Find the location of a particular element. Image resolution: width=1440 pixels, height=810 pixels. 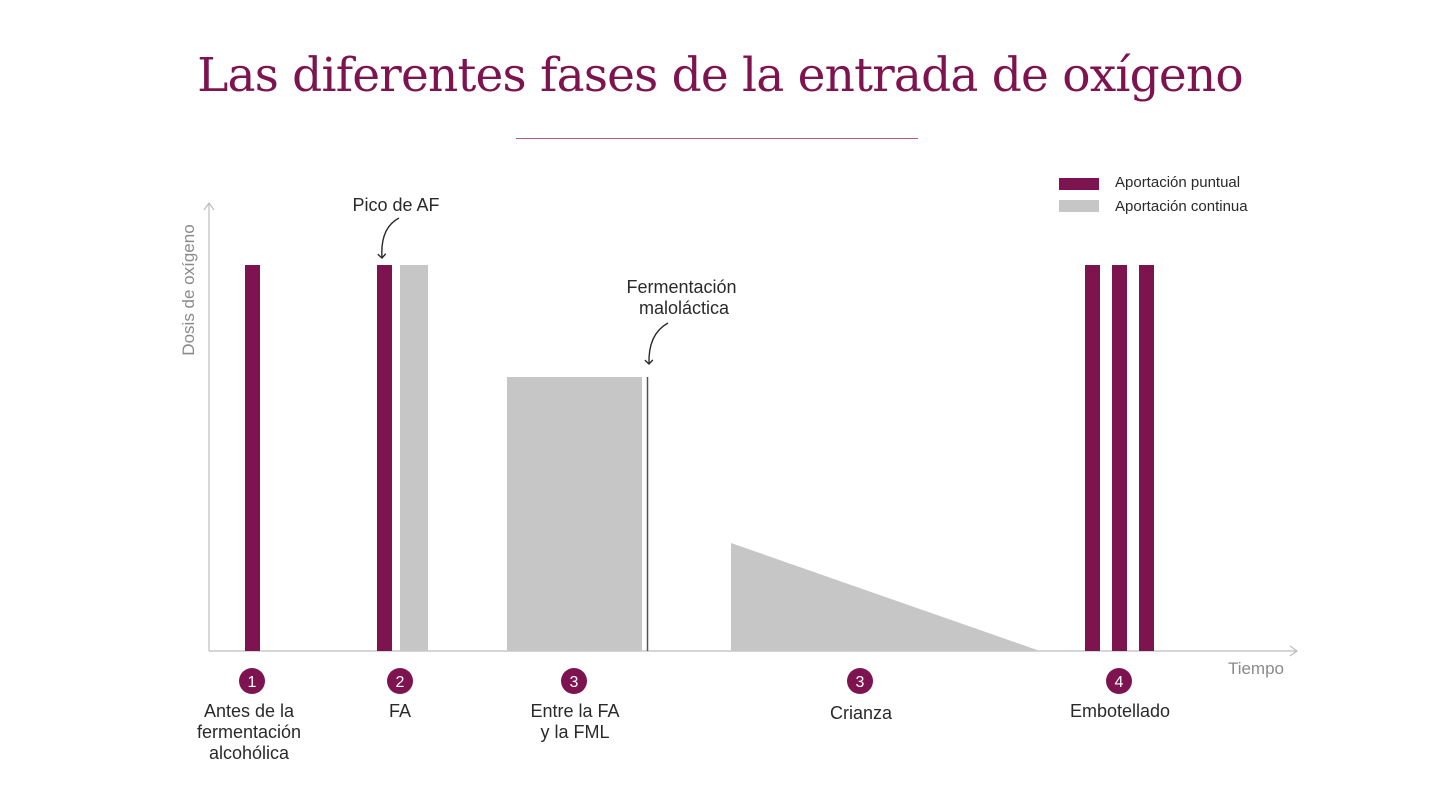

stage-label-3: Entre la FA y la FML is located at coordinates (575, 721).